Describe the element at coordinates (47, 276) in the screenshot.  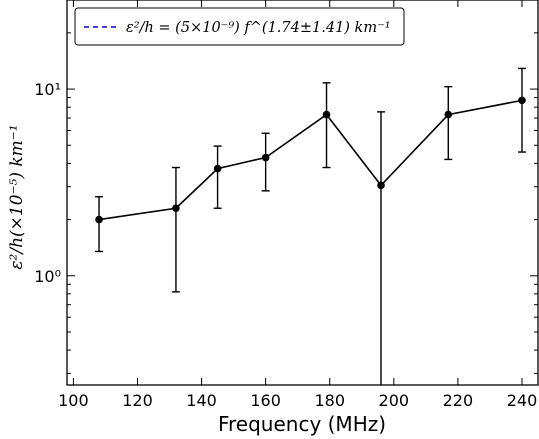
I see `y-tick-label: 10⁰` at that location.